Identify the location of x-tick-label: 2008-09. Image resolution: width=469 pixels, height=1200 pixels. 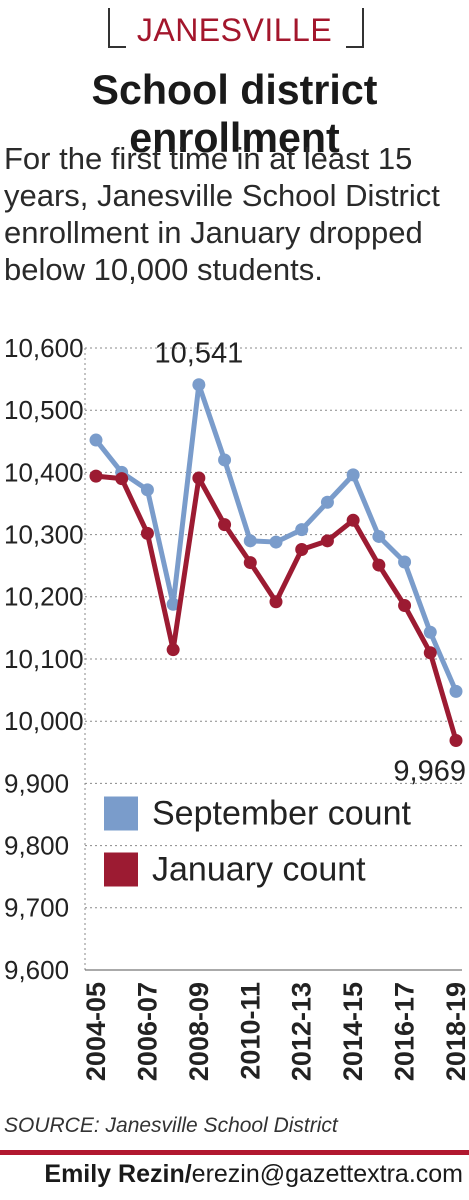
(199, 1031).